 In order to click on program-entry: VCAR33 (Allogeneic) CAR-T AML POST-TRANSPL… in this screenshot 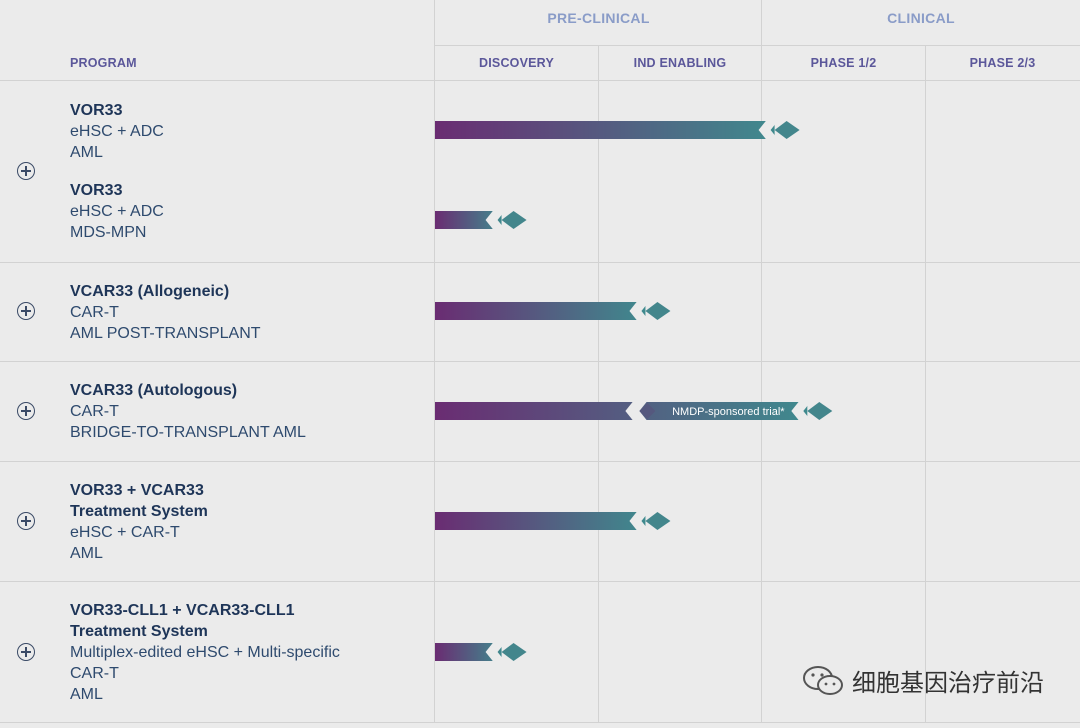, I will do `click(165, 312)`.